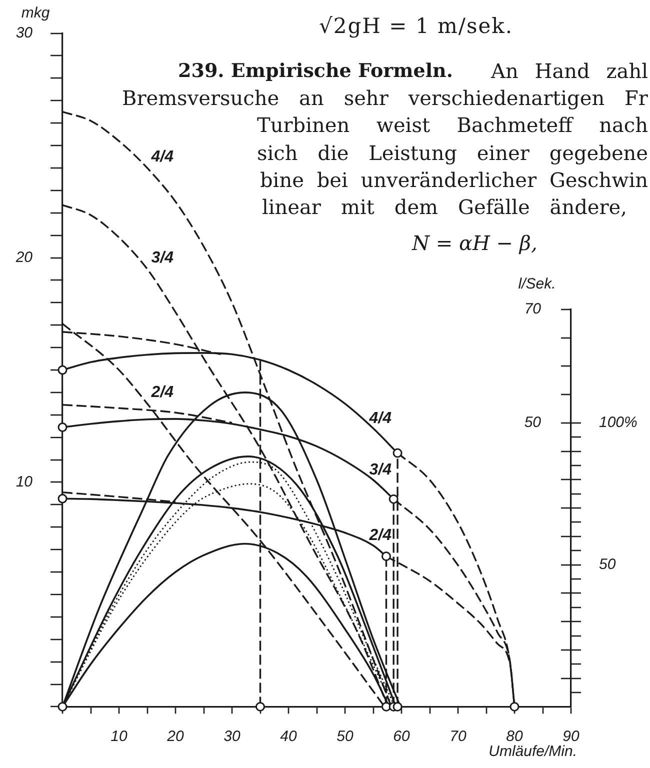 The height and width of the screenshot is (768, 650). Describe the element at coordinates (444, 207) in the screenshot. I see `annotation: linear mit dem Gefälle ändere,` at that location.